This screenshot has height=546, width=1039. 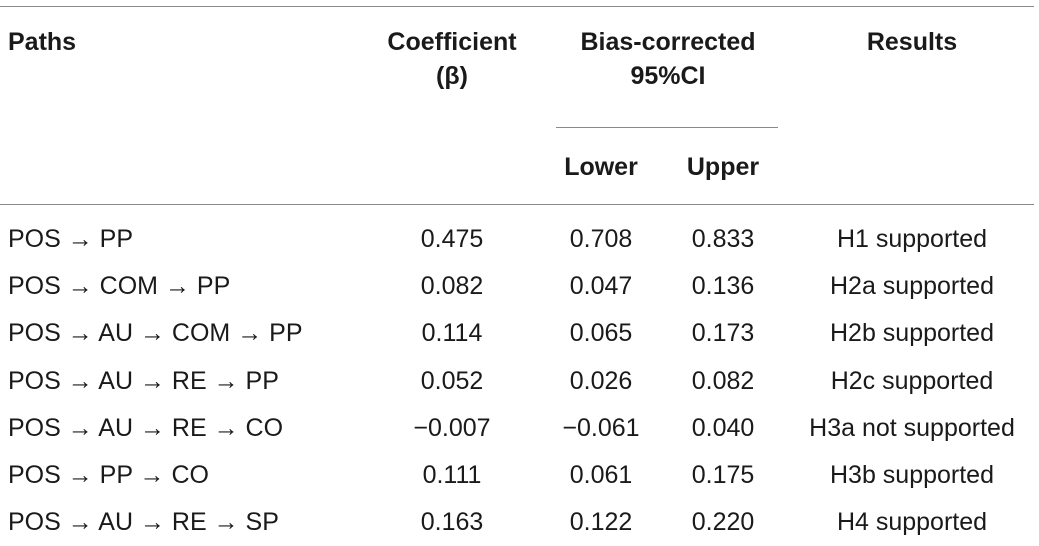 I want to click on path-cell: POS → PP, so click(x=71, y=239).